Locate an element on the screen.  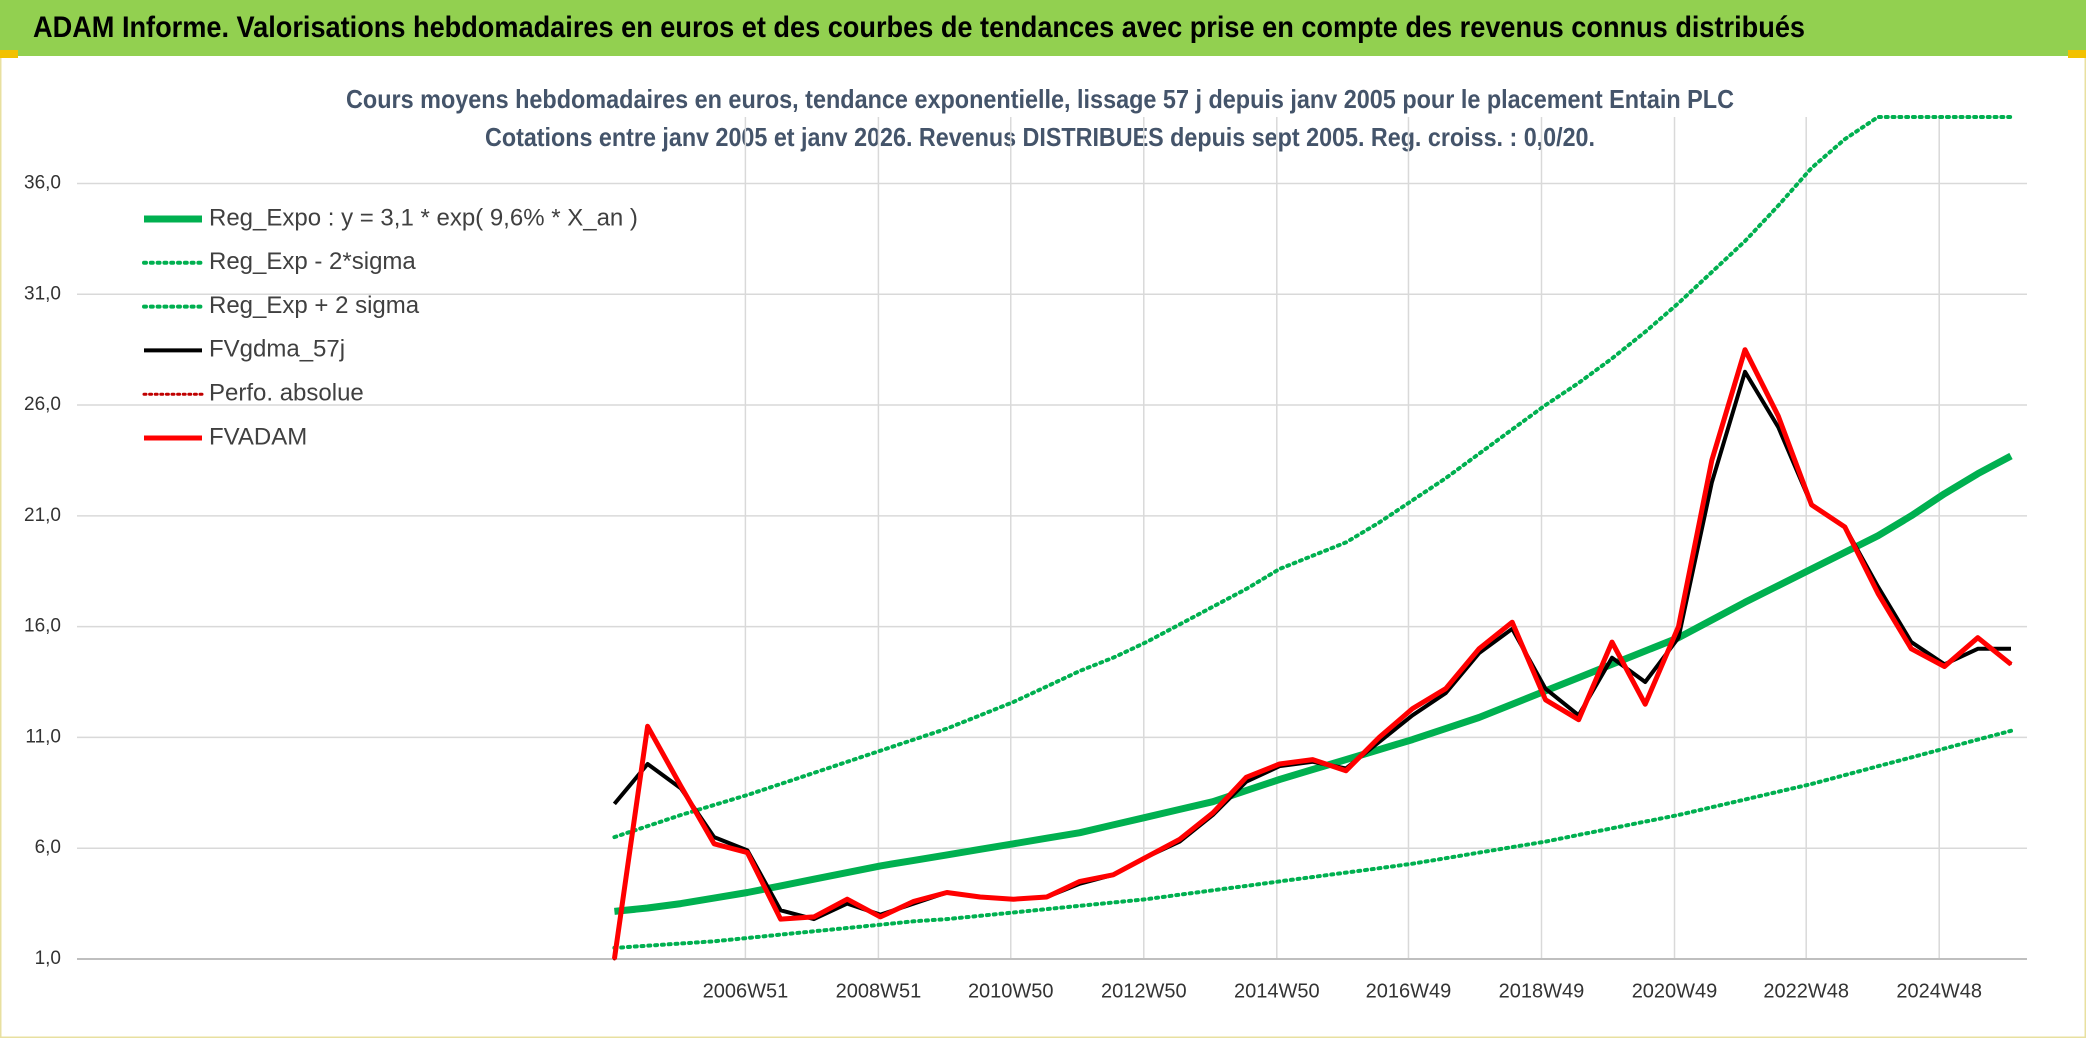
legend-label: FVADAM is located at coordinates (258, 436).